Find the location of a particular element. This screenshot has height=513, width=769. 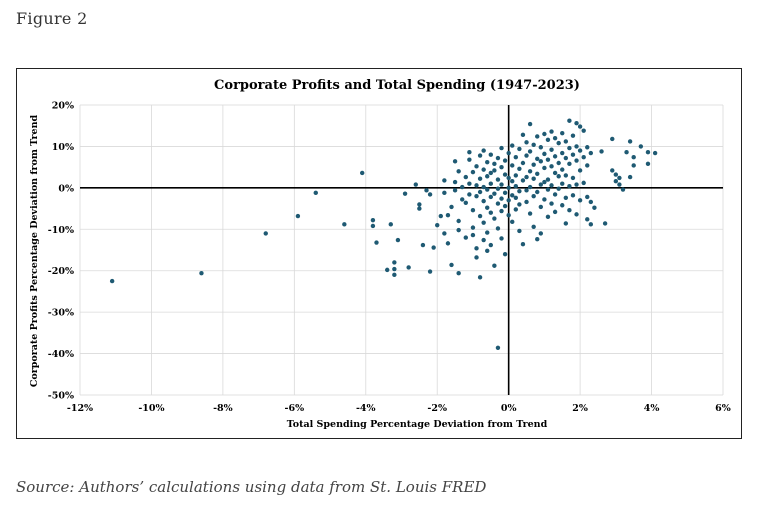

x-tick-label-5: -2% is located at coordinates (437, 408).